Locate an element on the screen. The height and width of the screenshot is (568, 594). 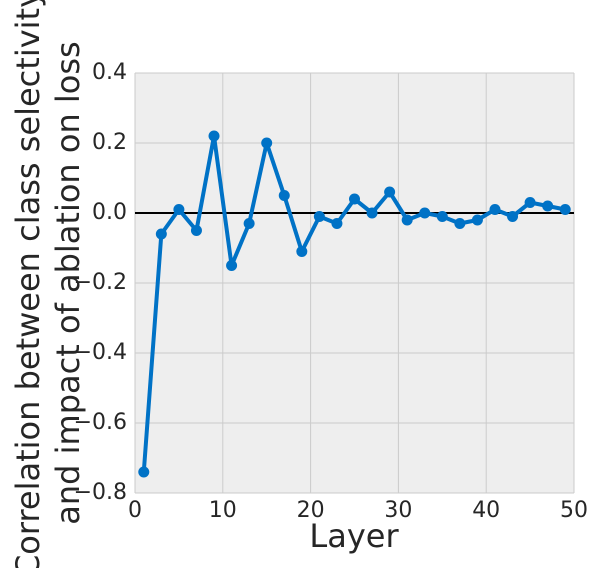
y-tick-label: −0.8 is located at coordinates (100, 492).